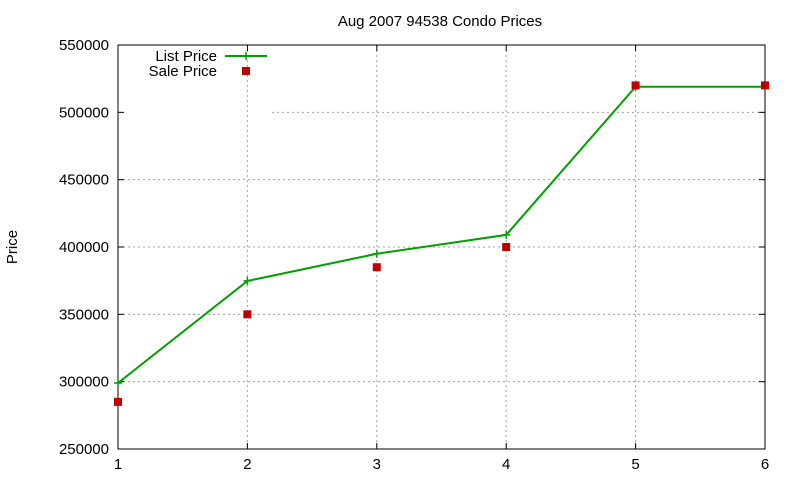  I want to click on y-tick-label: 500000, so click(84, 112).